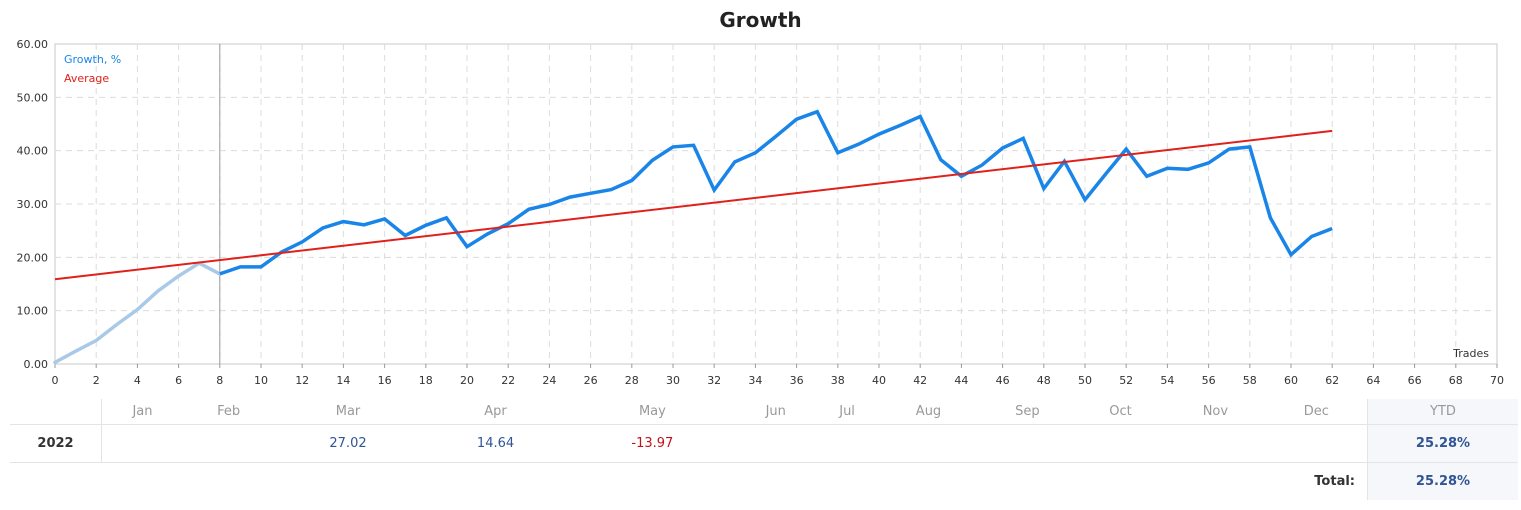  What do you see at coordinates (1126, 380) in the screenshot?
I see `x-tick-label: 52` at bounding box center [1126, 380].